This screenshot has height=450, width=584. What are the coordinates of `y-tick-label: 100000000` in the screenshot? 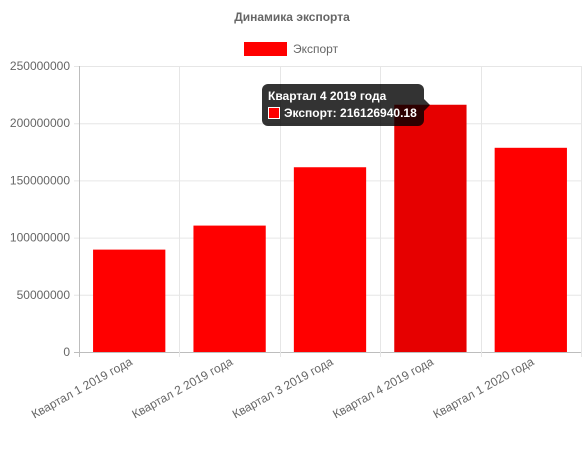 It's located at (40, 238).